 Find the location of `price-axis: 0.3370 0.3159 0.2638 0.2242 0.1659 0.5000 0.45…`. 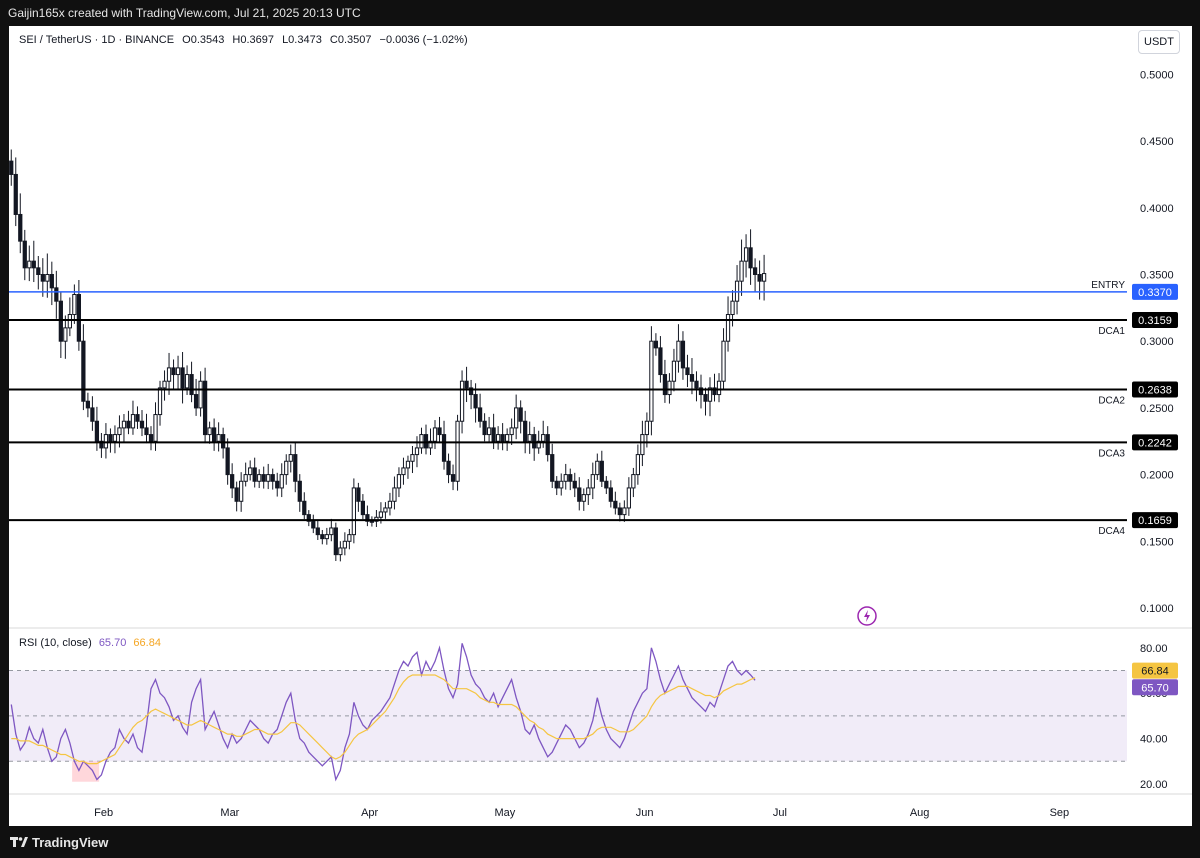

price-axis: 0.3370 0.3159 0.2638 0.2242 0.1659 0.5000 0.45… is located at coordinates (1155, 430).